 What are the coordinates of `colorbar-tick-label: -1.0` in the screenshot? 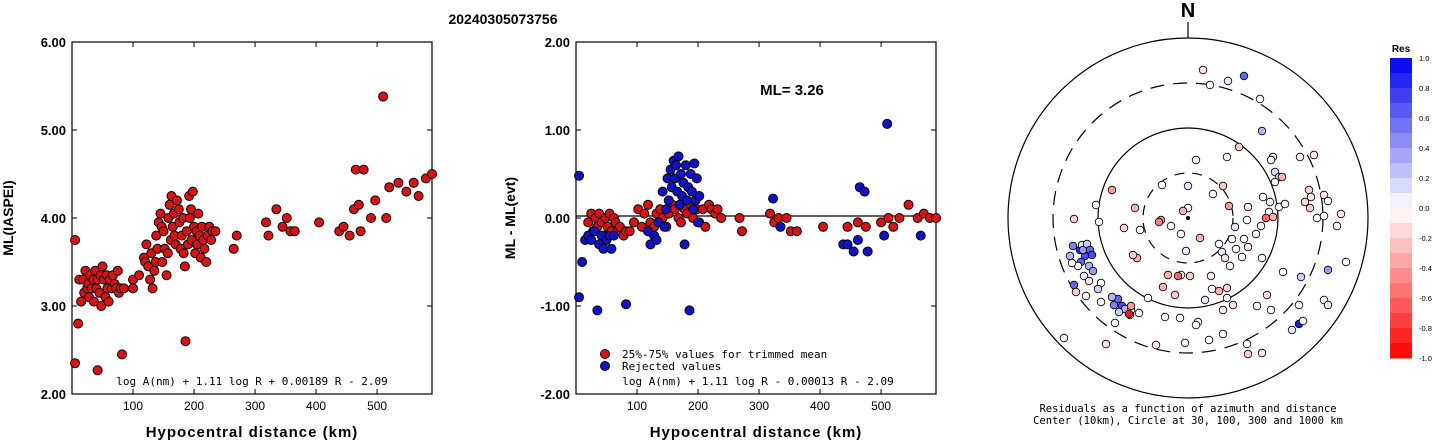 It's located at (1425, 358).